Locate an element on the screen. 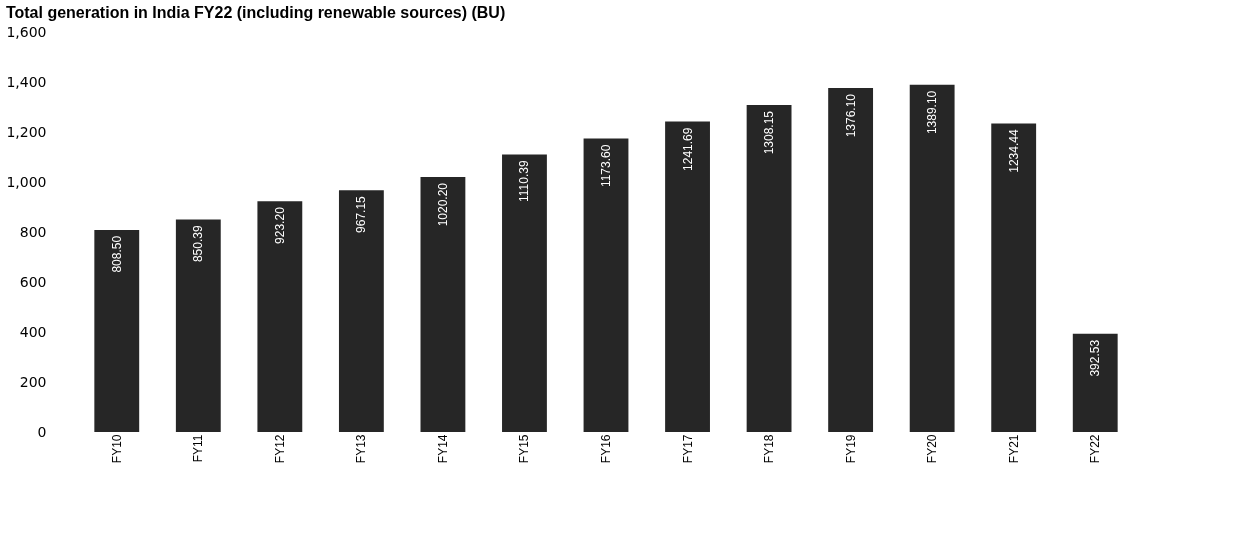 Image resolution: width=1238 pixels, height=549 pixels. y-tick-label: 200 is located at coordinates (33, 381).